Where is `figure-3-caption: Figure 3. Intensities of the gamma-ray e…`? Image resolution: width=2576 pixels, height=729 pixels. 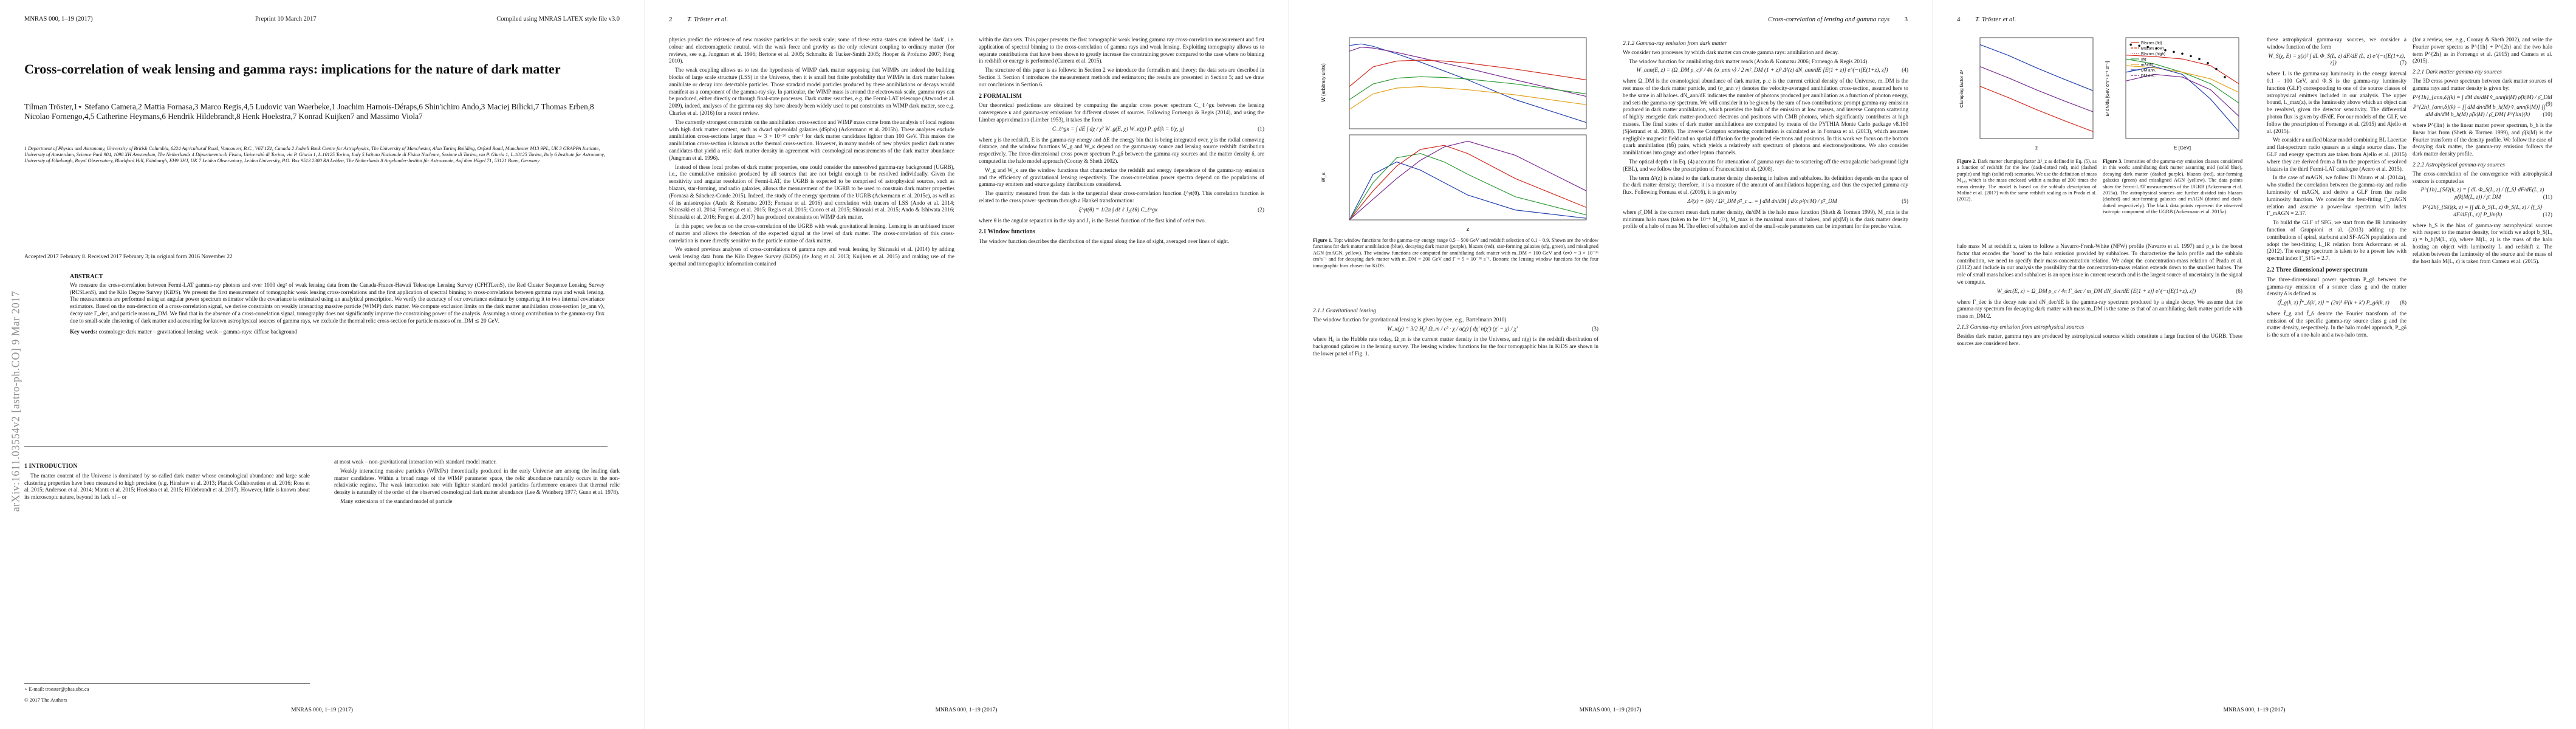
figure-3-caption: Figure 3. Intensities of the gamma-ray e… is located at coordinates (2172, 187).